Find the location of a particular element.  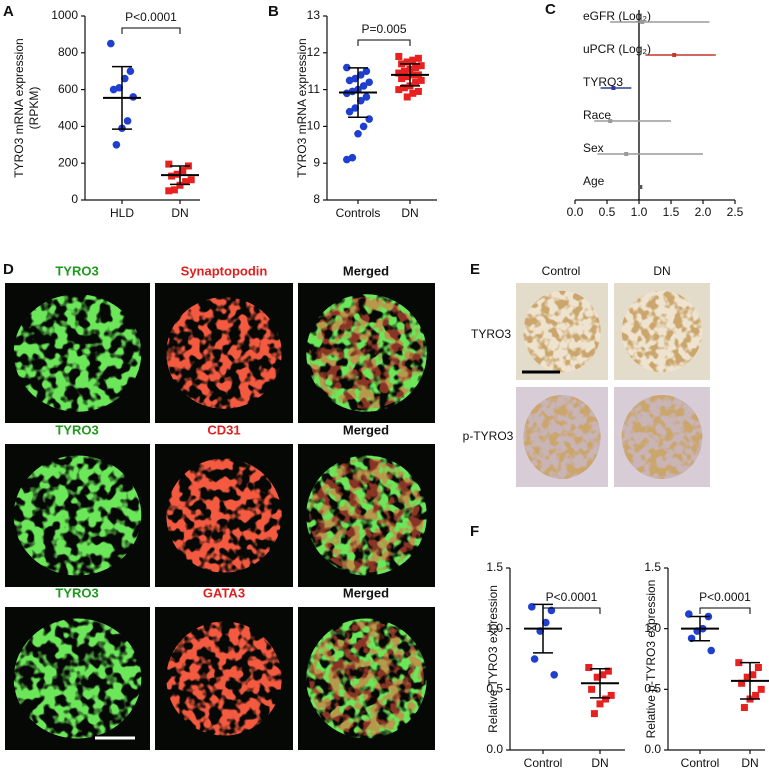

panel-letter: A is located at coordinates (8, 11).